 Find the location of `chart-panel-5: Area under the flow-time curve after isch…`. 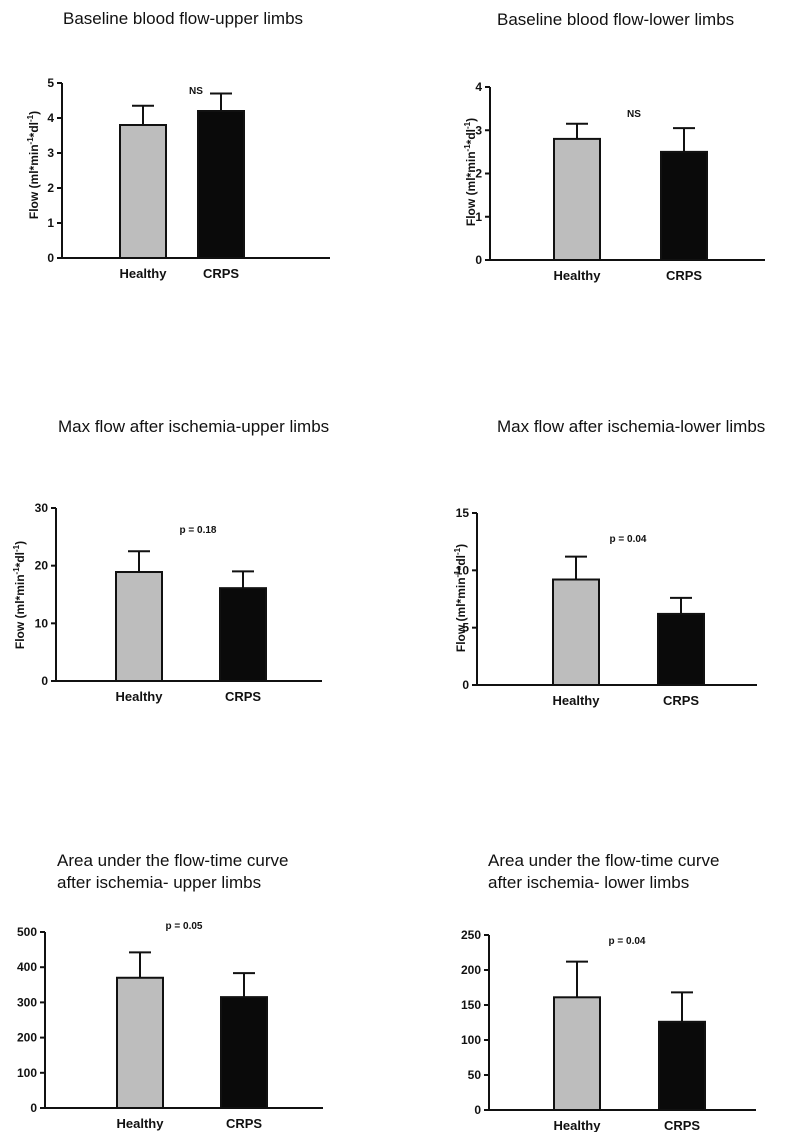

chart-panel-5: Area under the flow-time curve after isch… is located at coordinates (170, 991).